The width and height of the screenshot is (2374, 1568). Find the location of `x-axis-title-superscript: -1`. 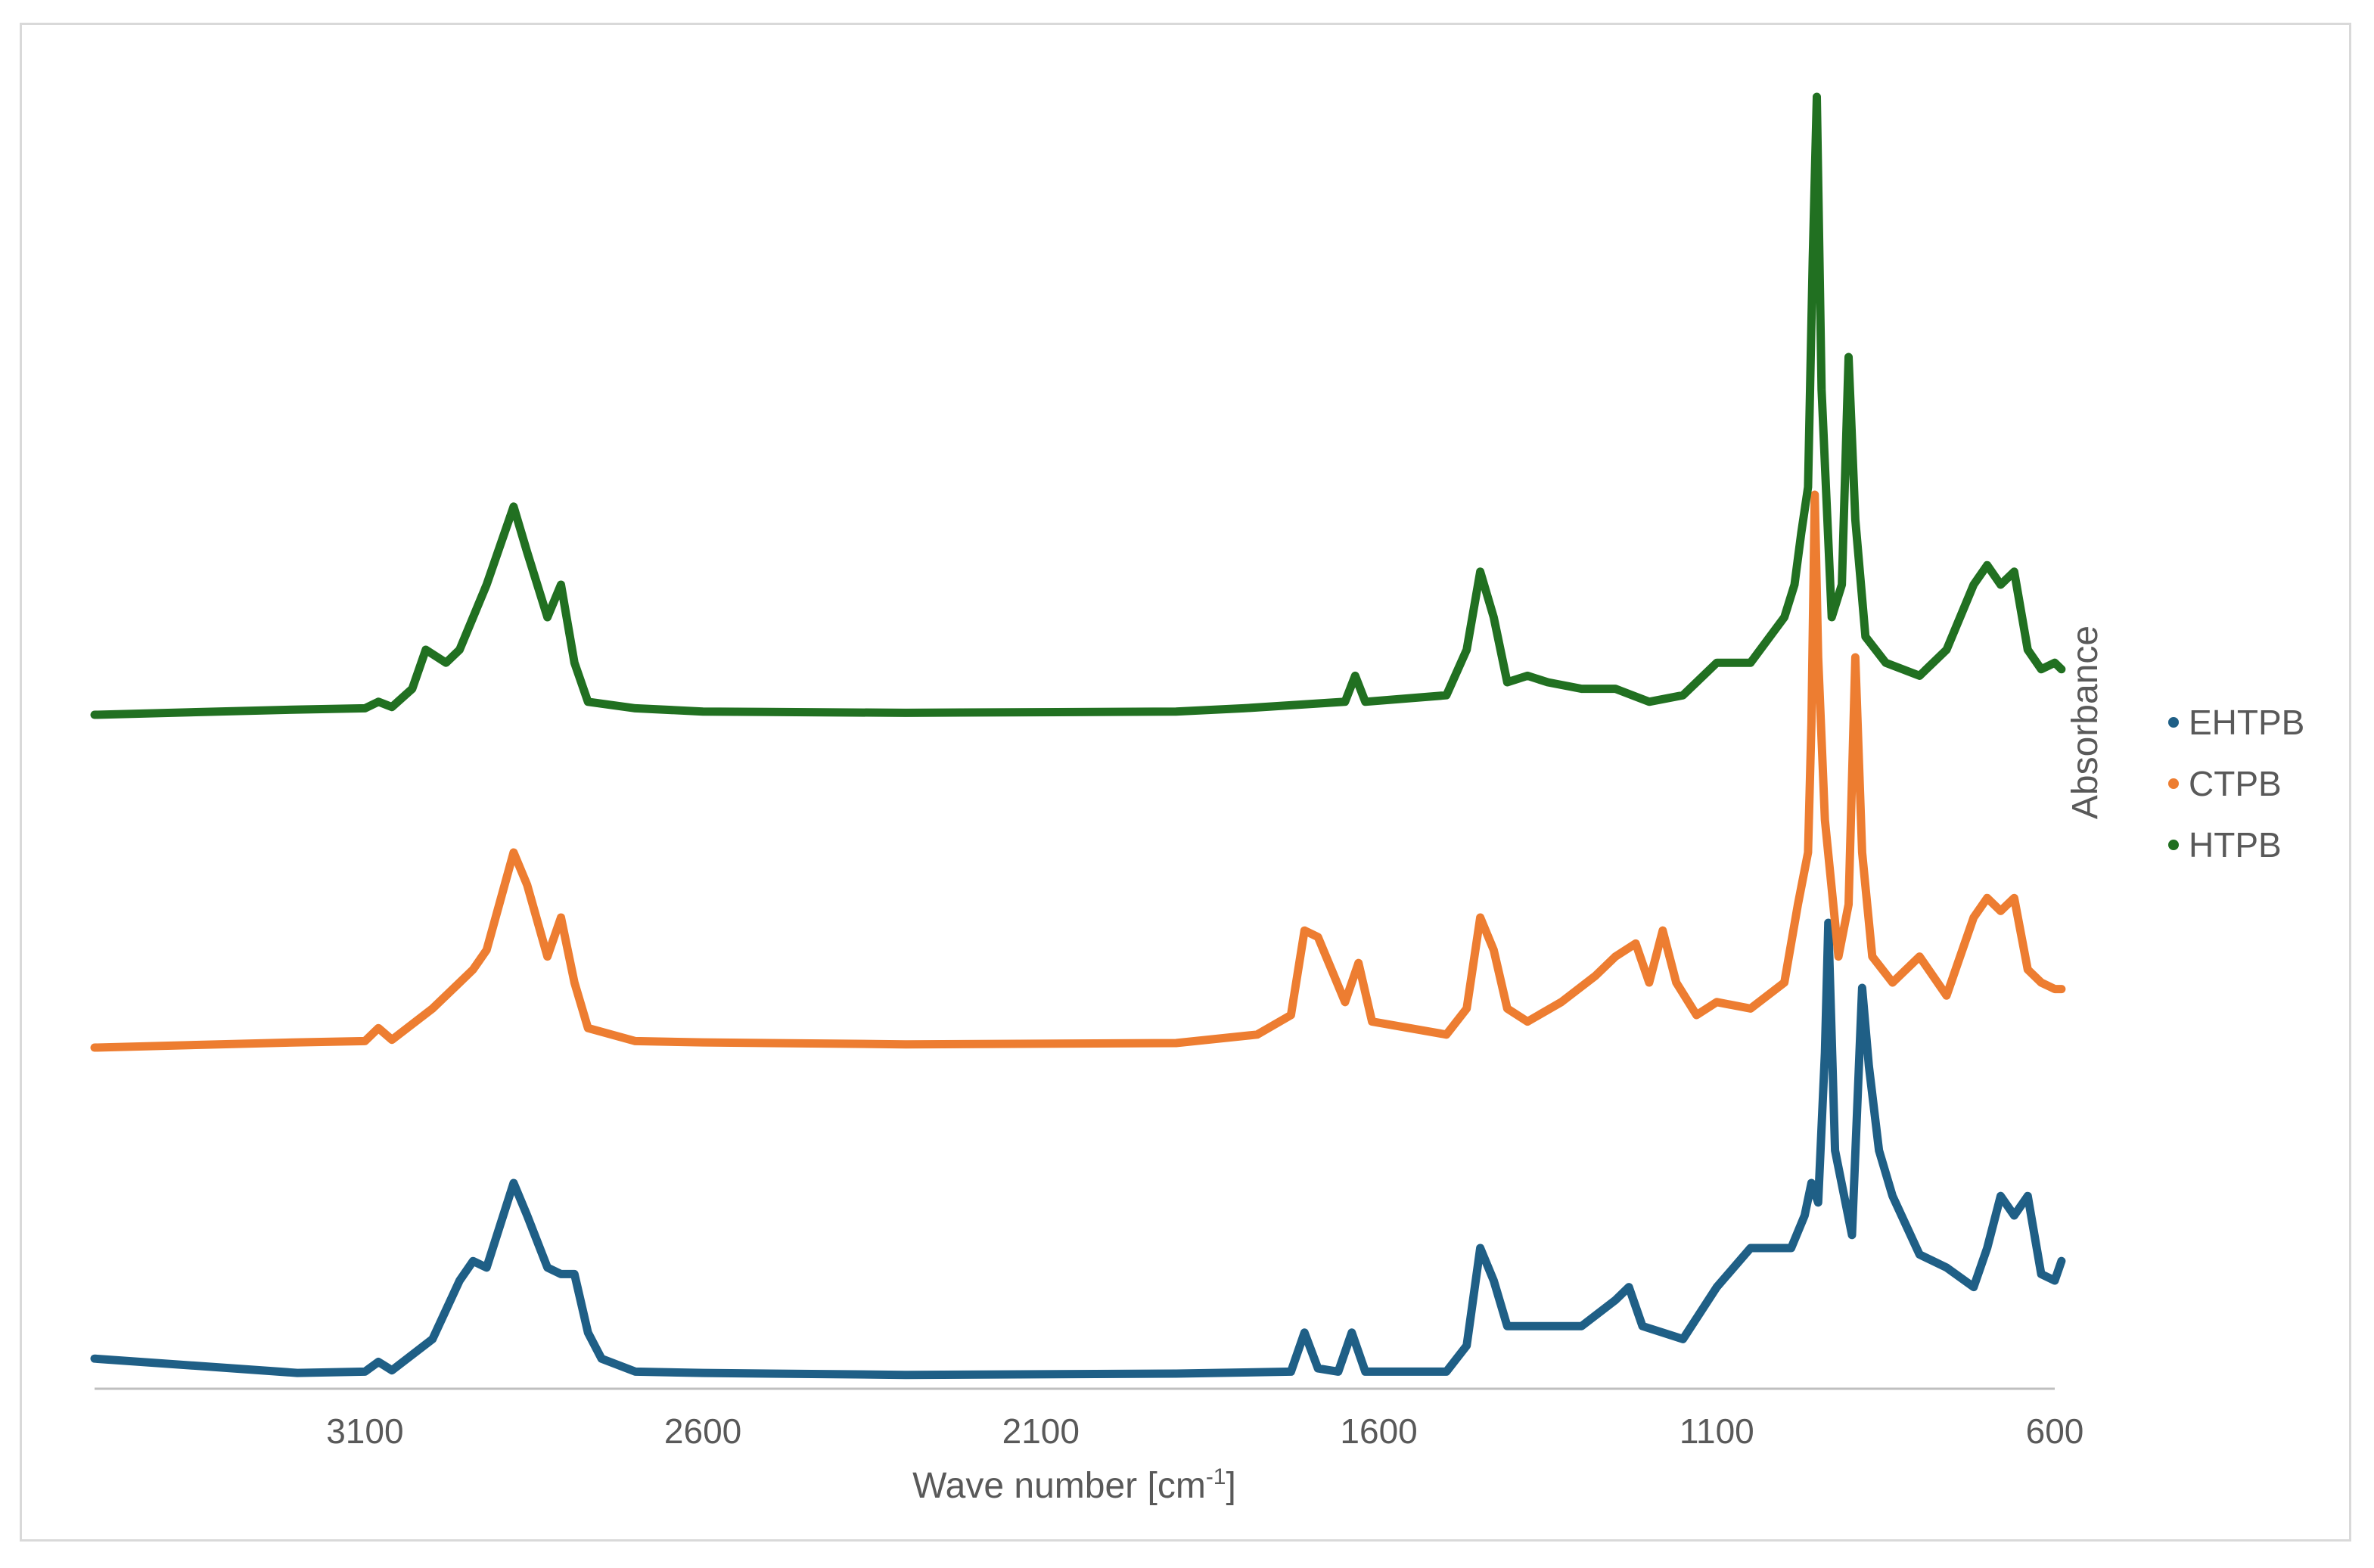

x-axis-title-superscript: -1 is located at coordinates (1216, 1477).